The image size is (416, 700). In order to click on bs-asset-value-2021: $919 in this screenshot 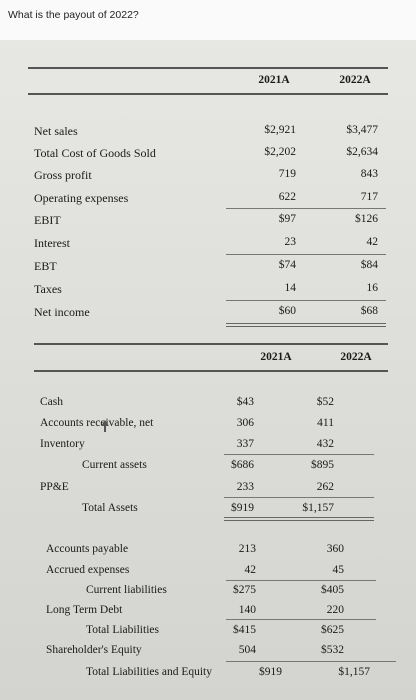, I will do `click(242, 508)`.